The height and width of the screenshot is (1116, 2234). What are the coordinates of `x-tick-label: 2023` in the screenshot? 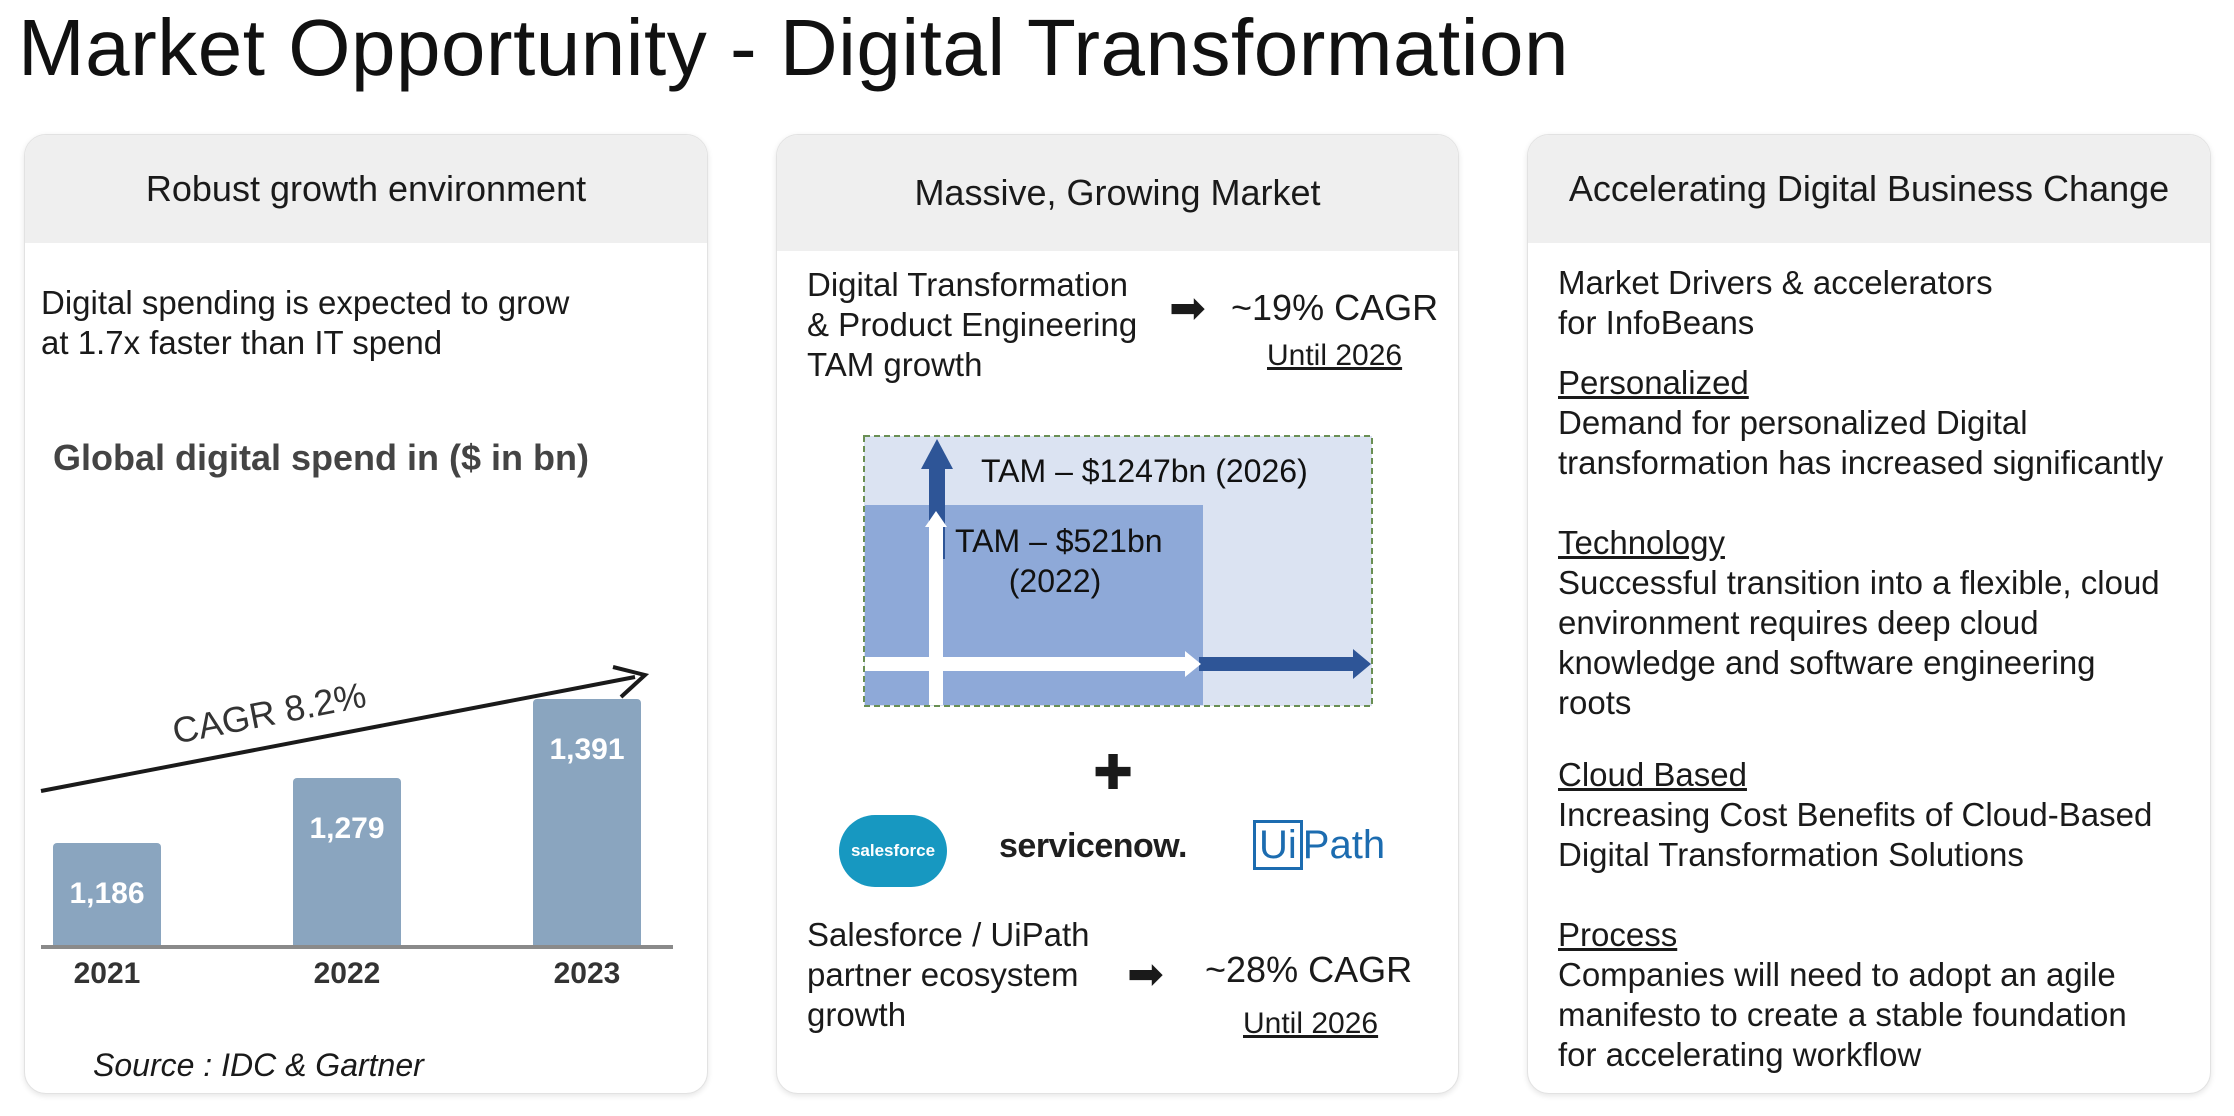 It's located at (587, 973).